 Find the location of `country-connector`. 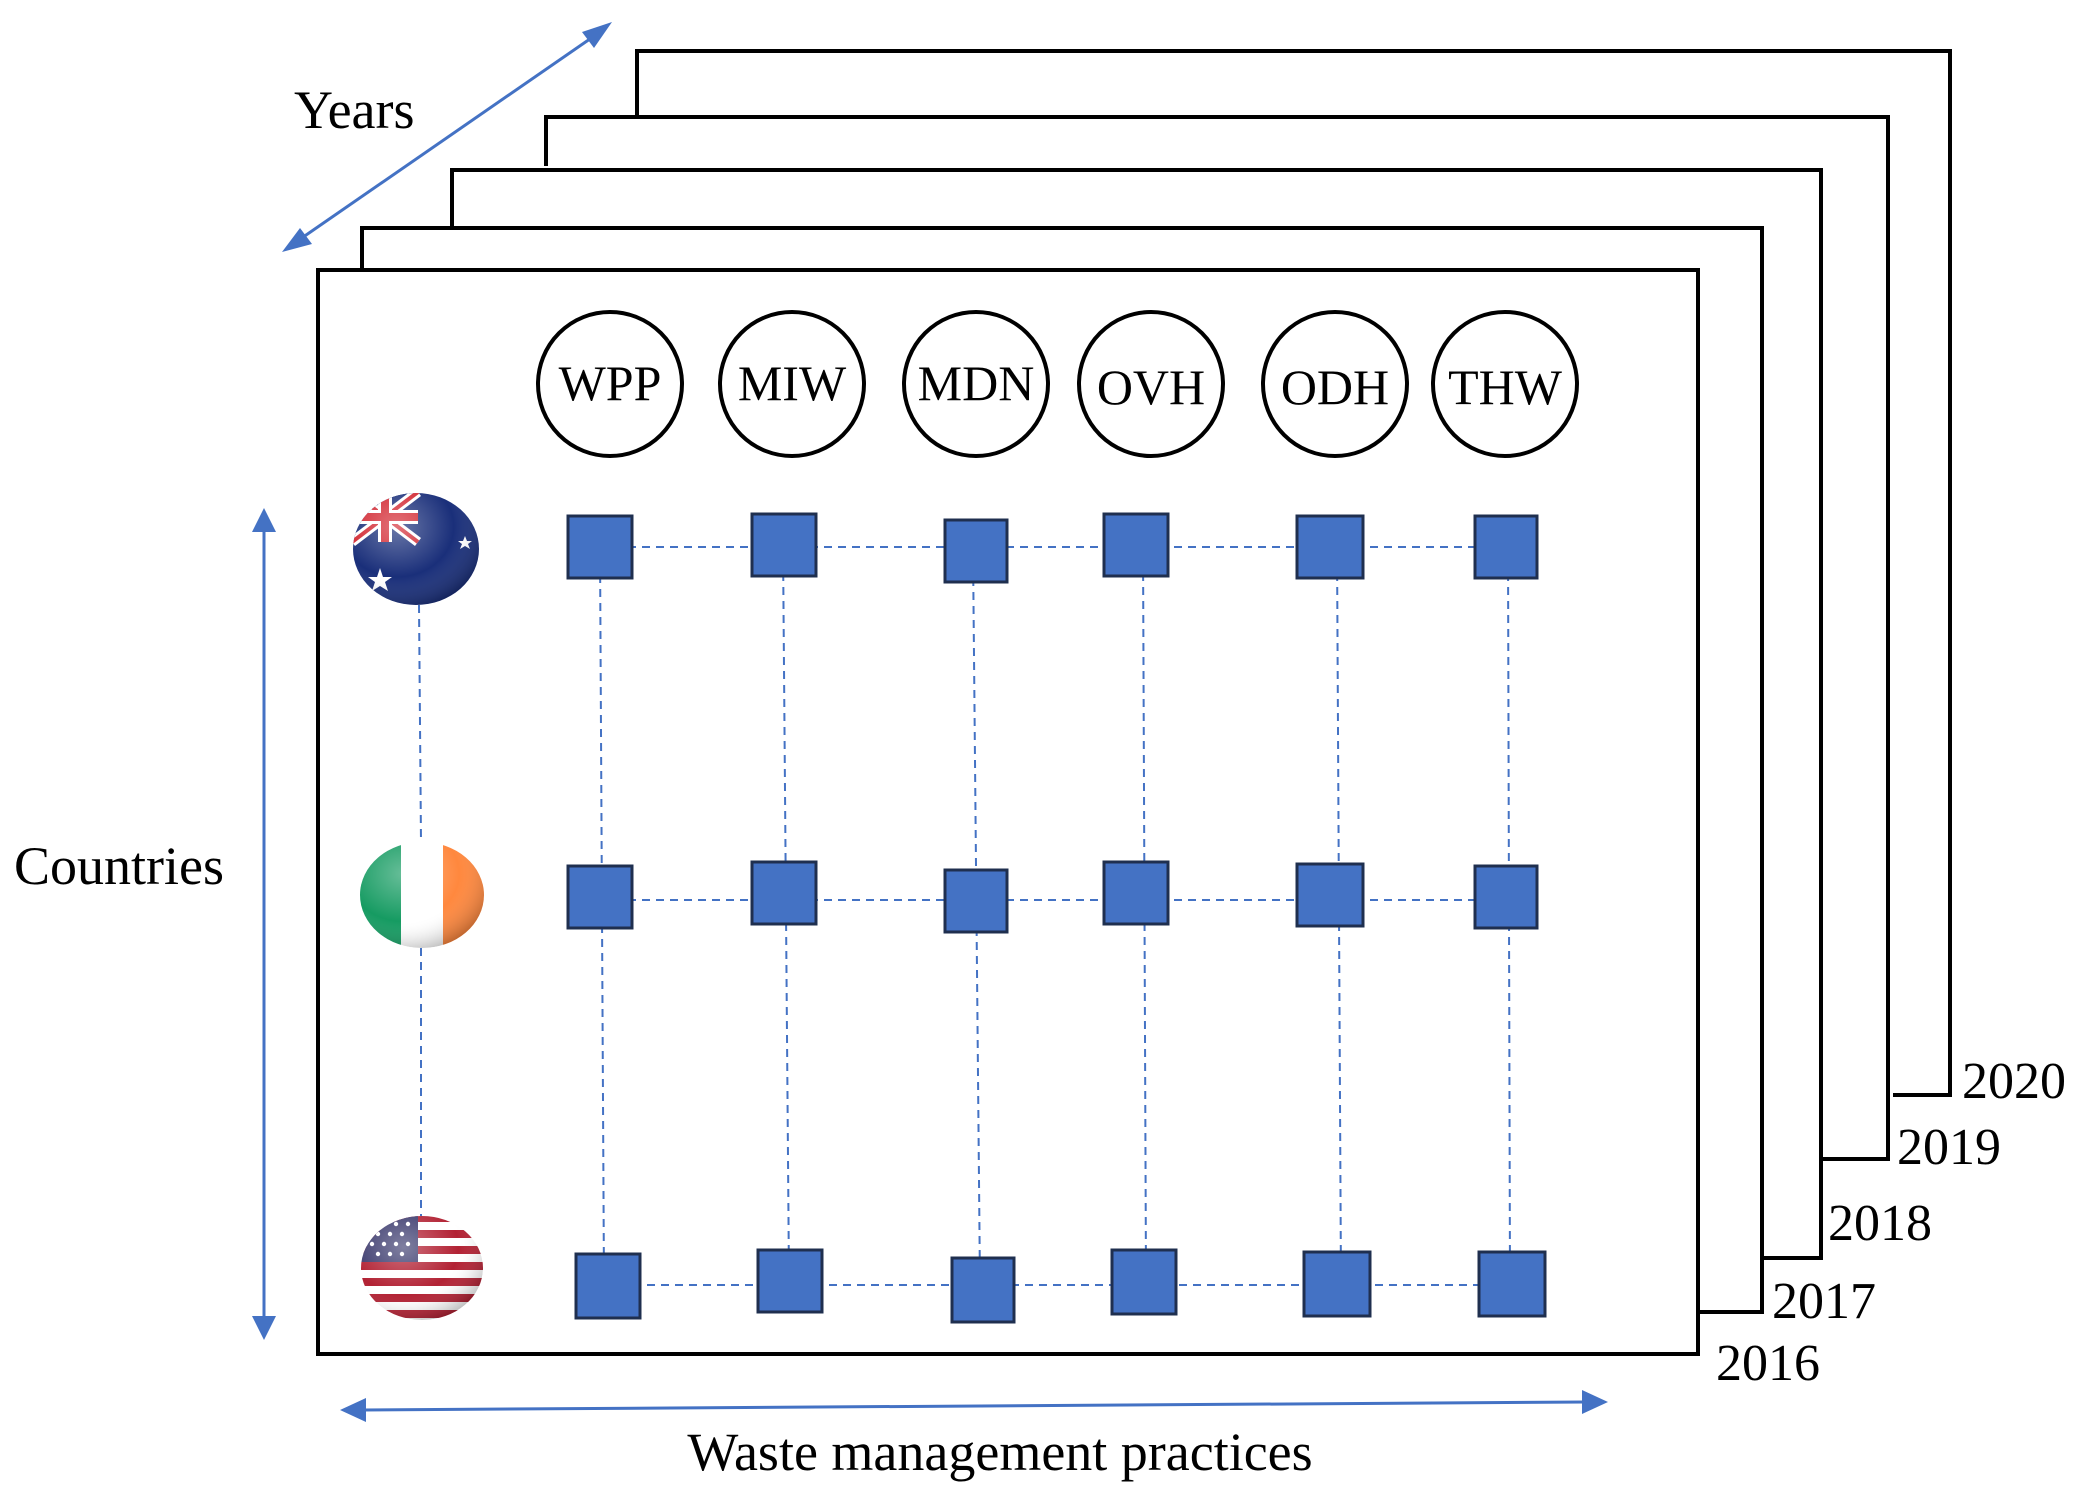

country-connector is located at coordinates (420, 910).